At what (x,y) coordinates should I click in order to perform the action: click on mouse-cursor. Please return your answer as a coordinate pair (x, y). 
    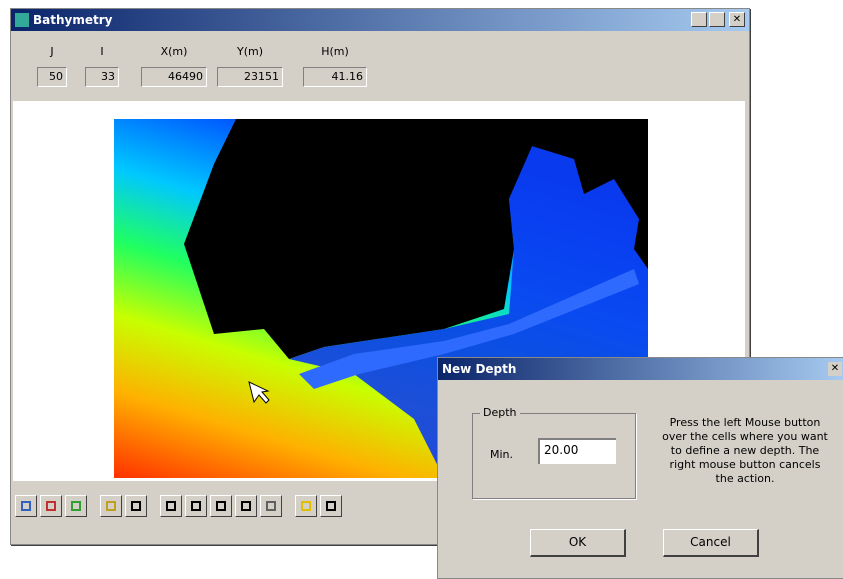
    Looking at the image, I should click on (259, 392).